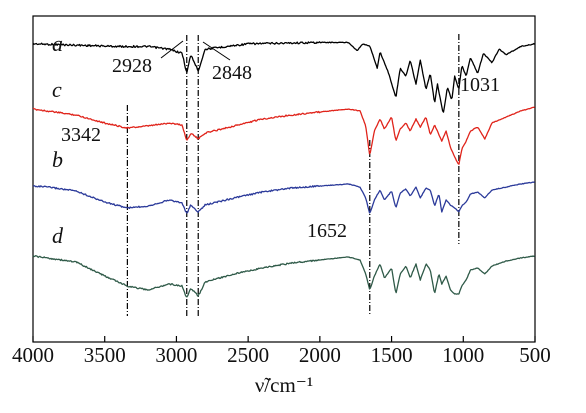 This screenshot has width=586, height=413. Describe the element at coordinates (320, 355) in the screenshot. I see `x-tick-label-2000: 2000` at that location.